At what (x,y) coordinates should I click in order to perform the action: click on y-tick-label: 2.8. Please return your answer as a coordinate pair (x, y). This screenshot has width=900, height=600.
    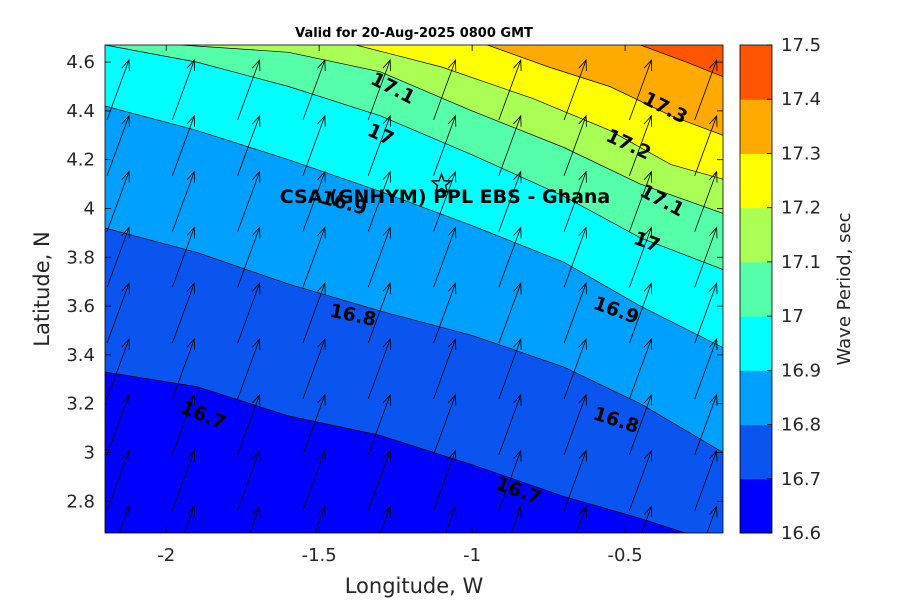
    Looking at the image, I should click on (80, 501).